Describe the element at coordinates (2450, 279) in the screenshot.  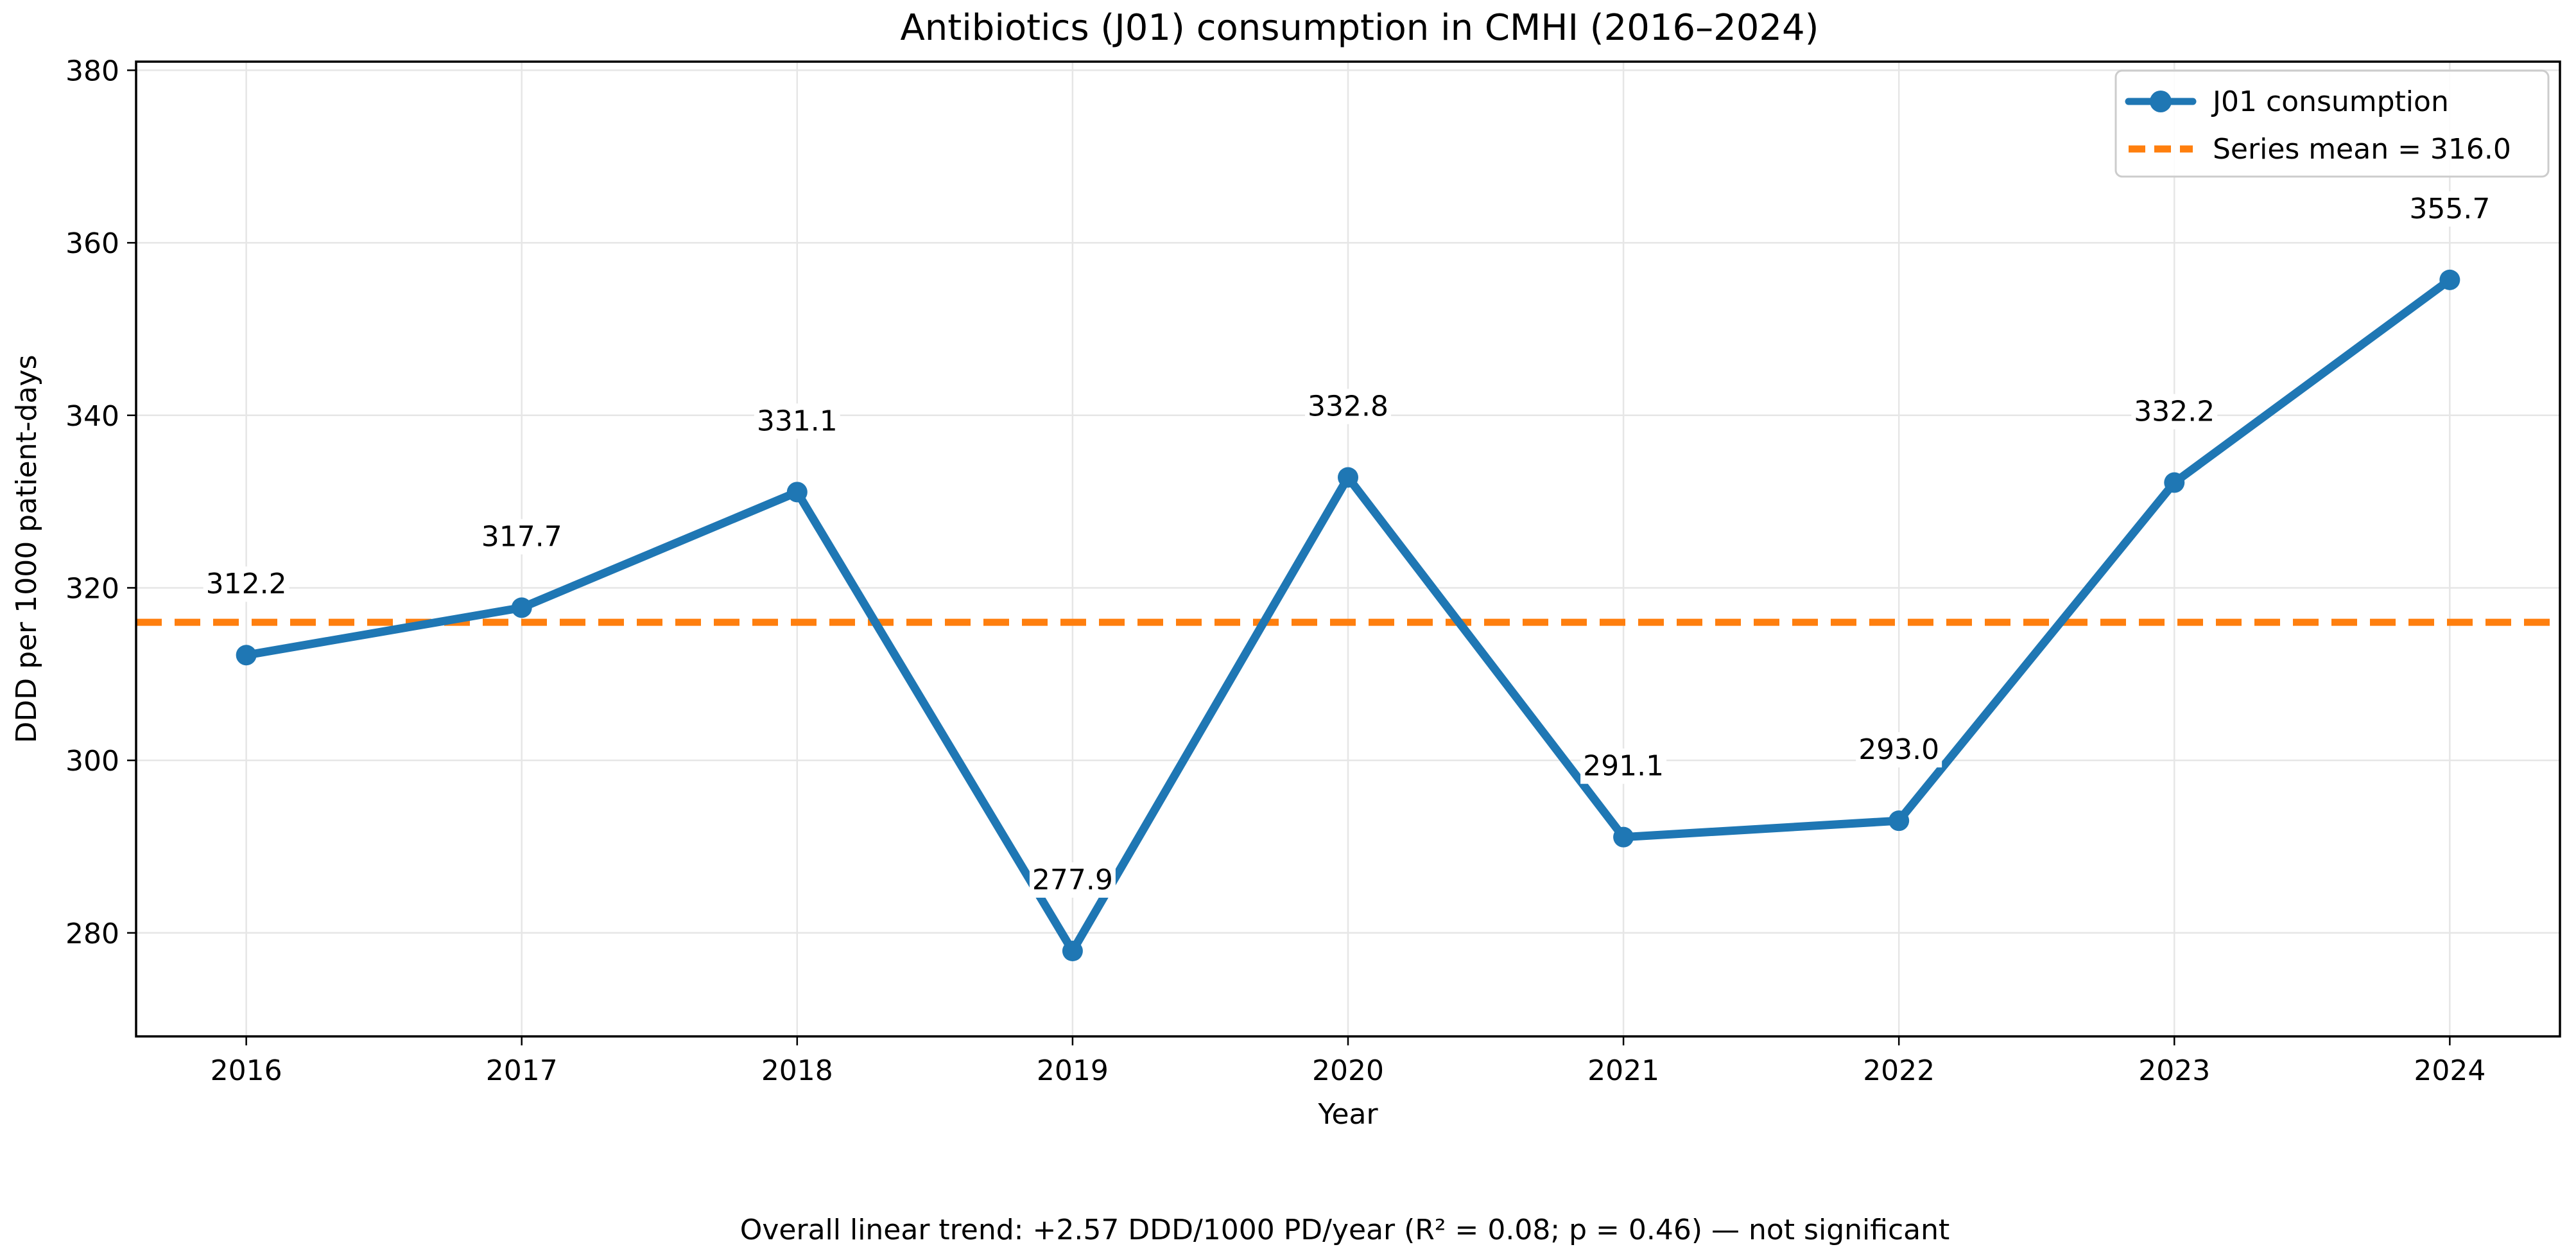
I see `data-point-2024` at that location.